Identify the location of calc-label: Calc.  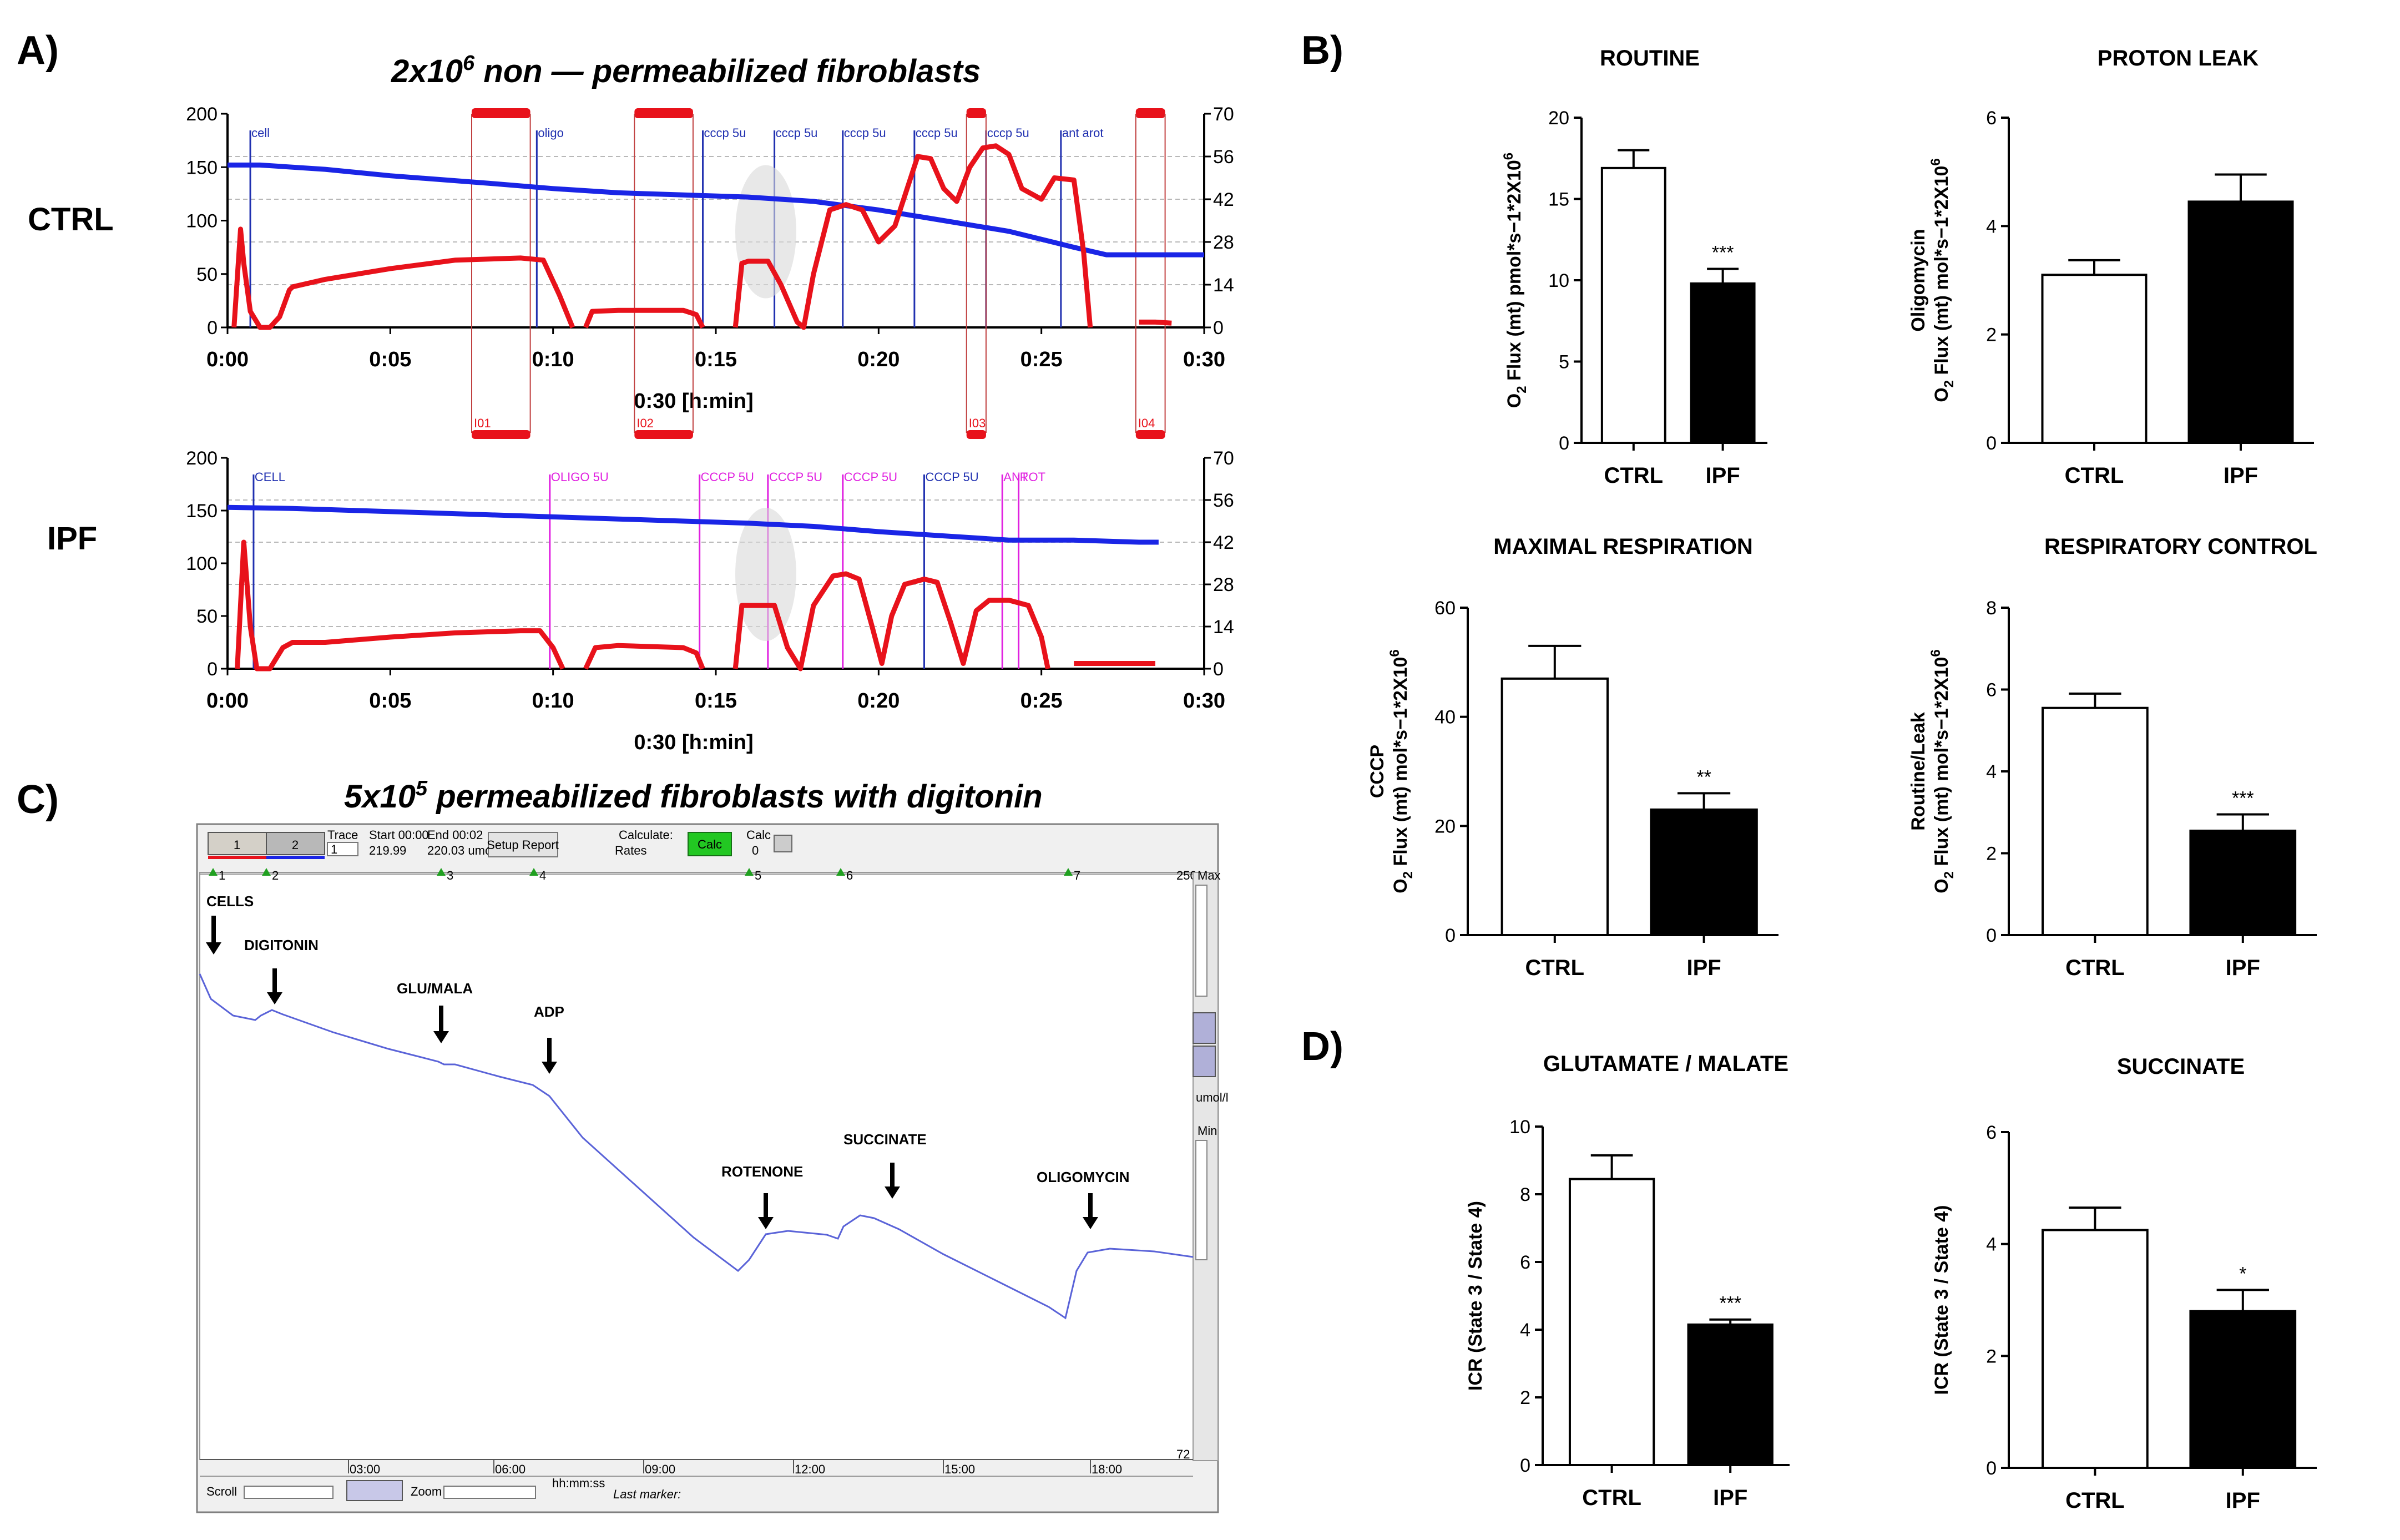
(758, 835).